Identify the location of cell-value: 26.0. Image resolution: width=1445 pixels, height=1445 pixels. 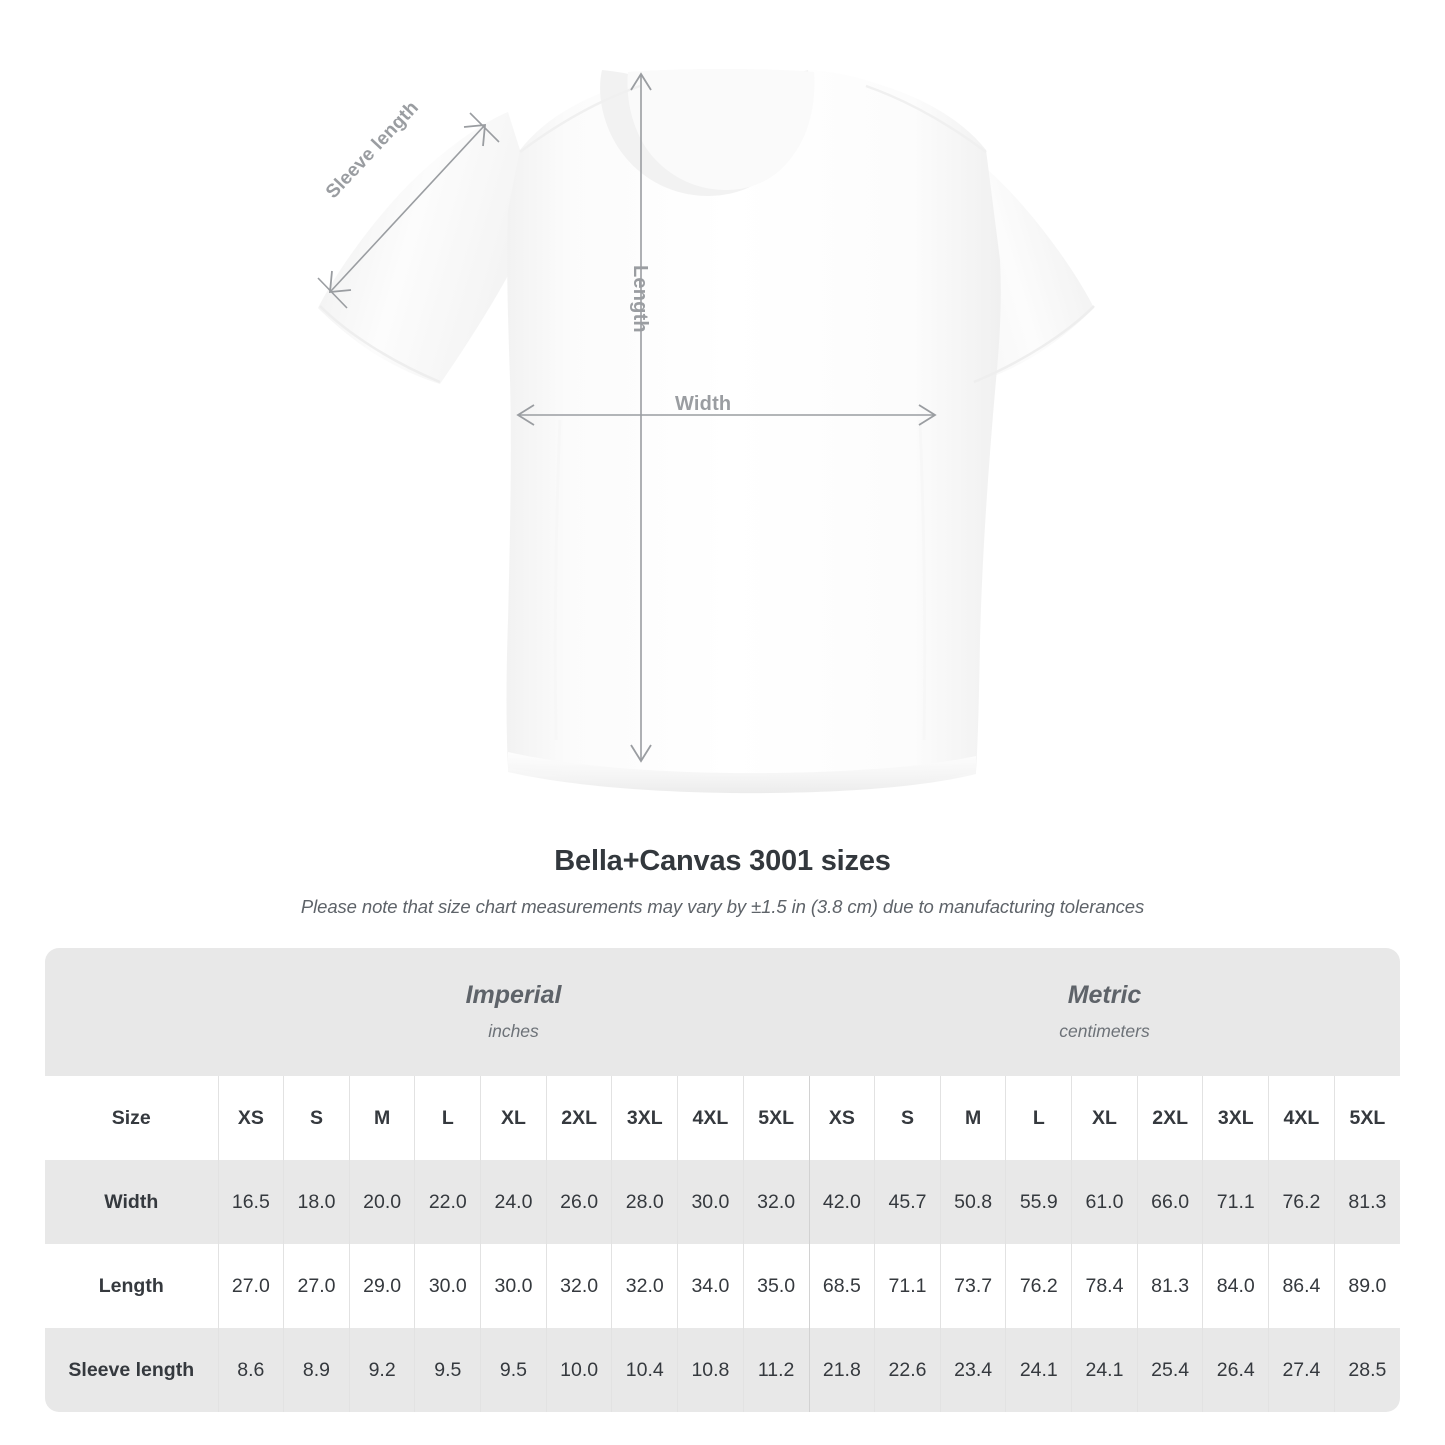
(578, 1202).